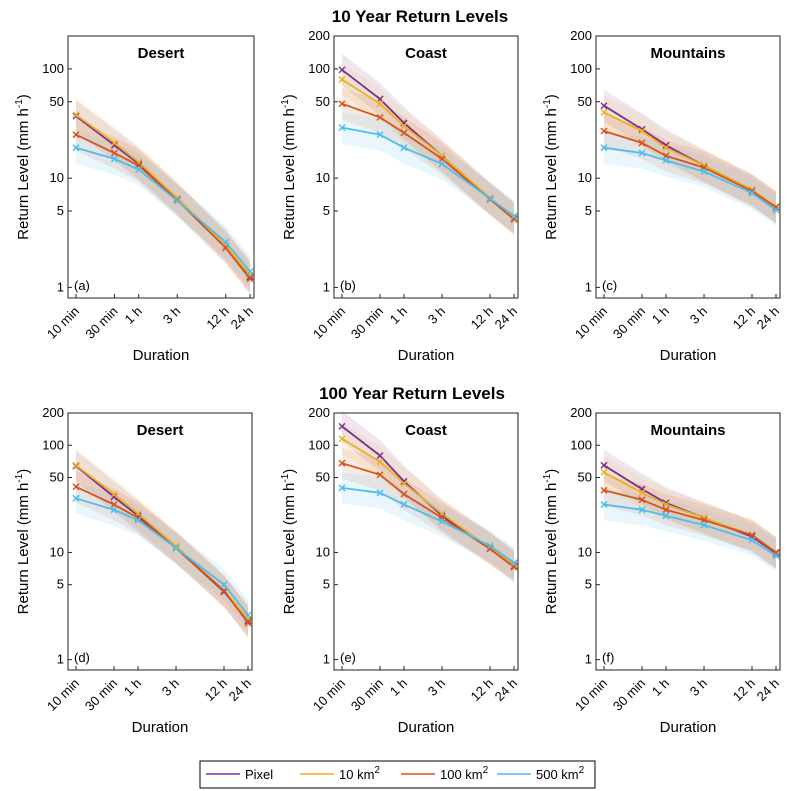 This screenshot has height=791, width=795. What do you see at coordinates (359, 773) in the screenshot?
I see `legend-label-10km2: 10 km2` at bounding box center [359, 773].